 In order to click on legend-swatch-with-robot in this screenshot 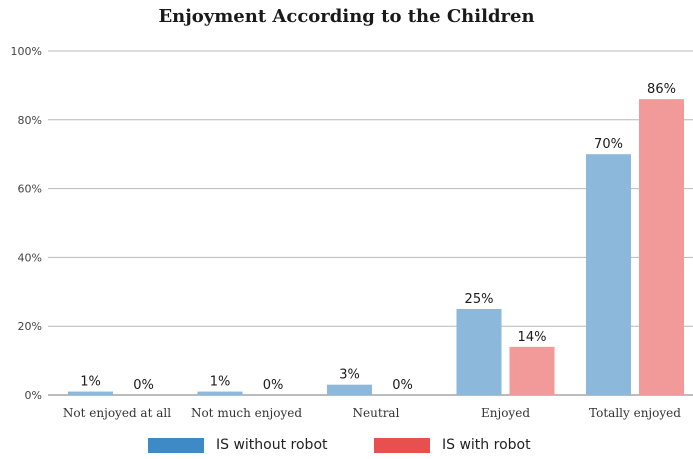, I will do `click(402, 445)`.